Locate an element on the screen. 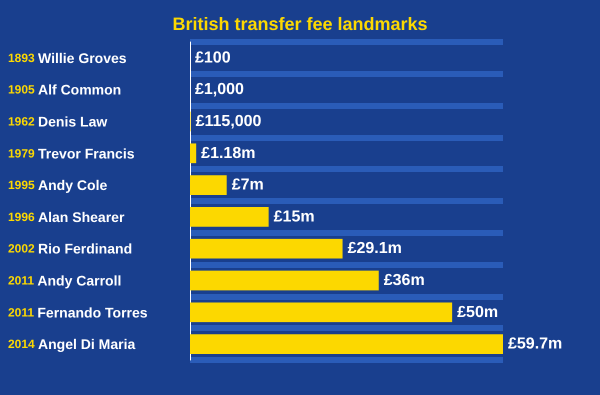  data-label: £7m is located at coordinates (248, 185).